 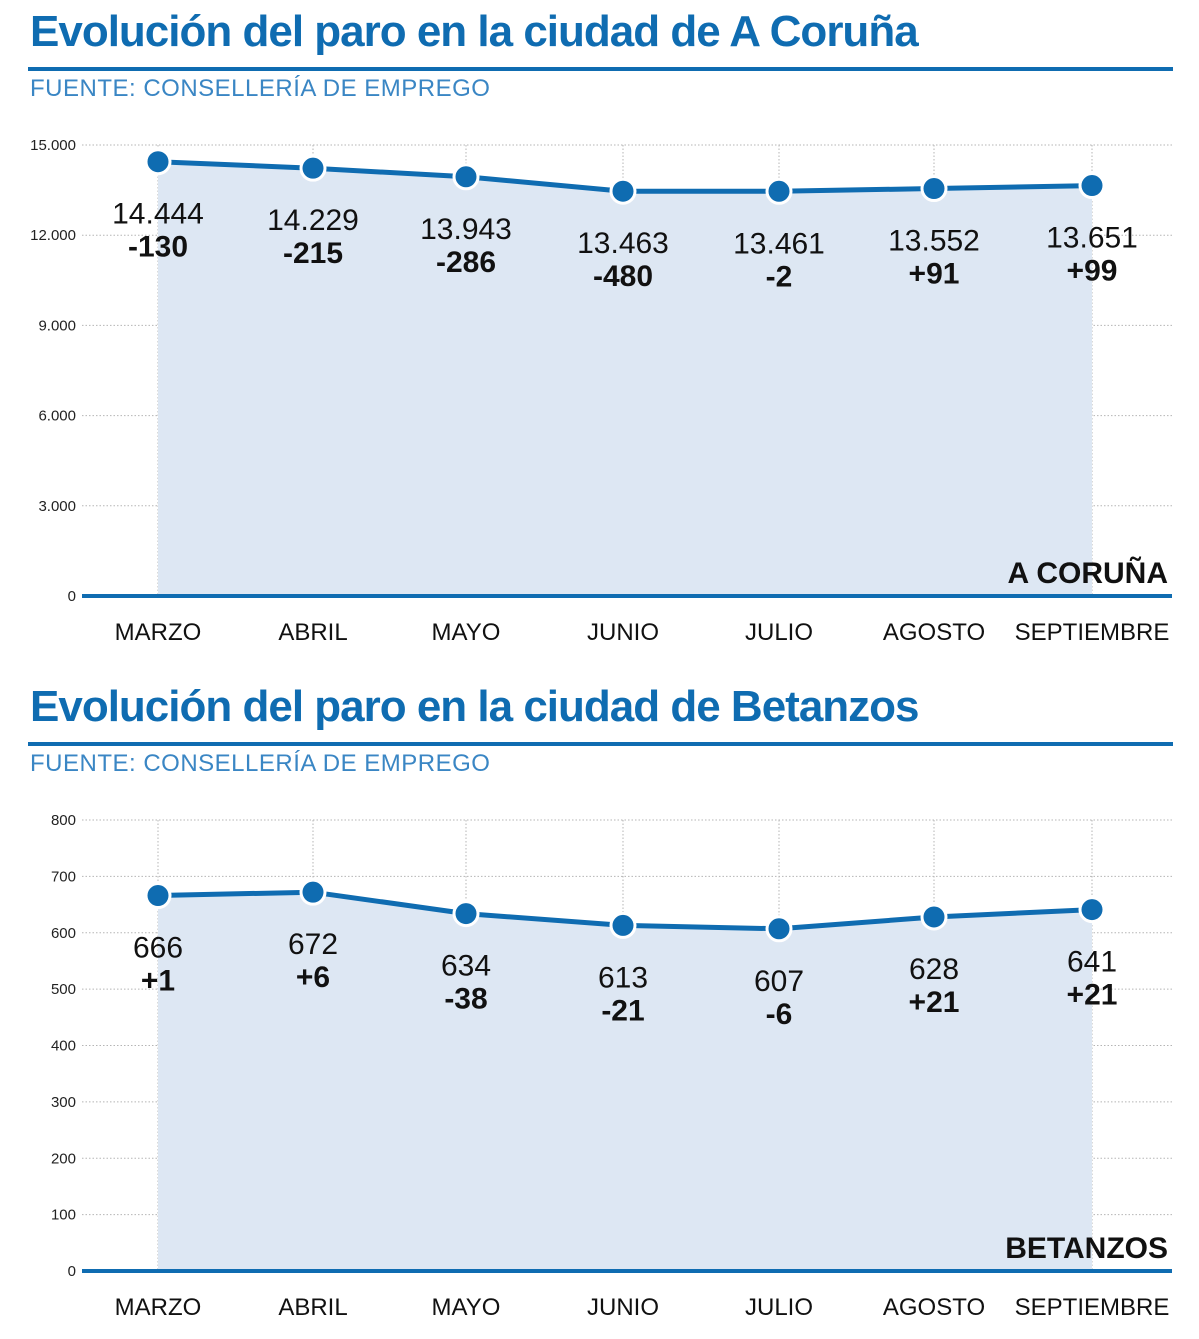 I want to click on data-change-label: -21, so click(x=622, y=1010).